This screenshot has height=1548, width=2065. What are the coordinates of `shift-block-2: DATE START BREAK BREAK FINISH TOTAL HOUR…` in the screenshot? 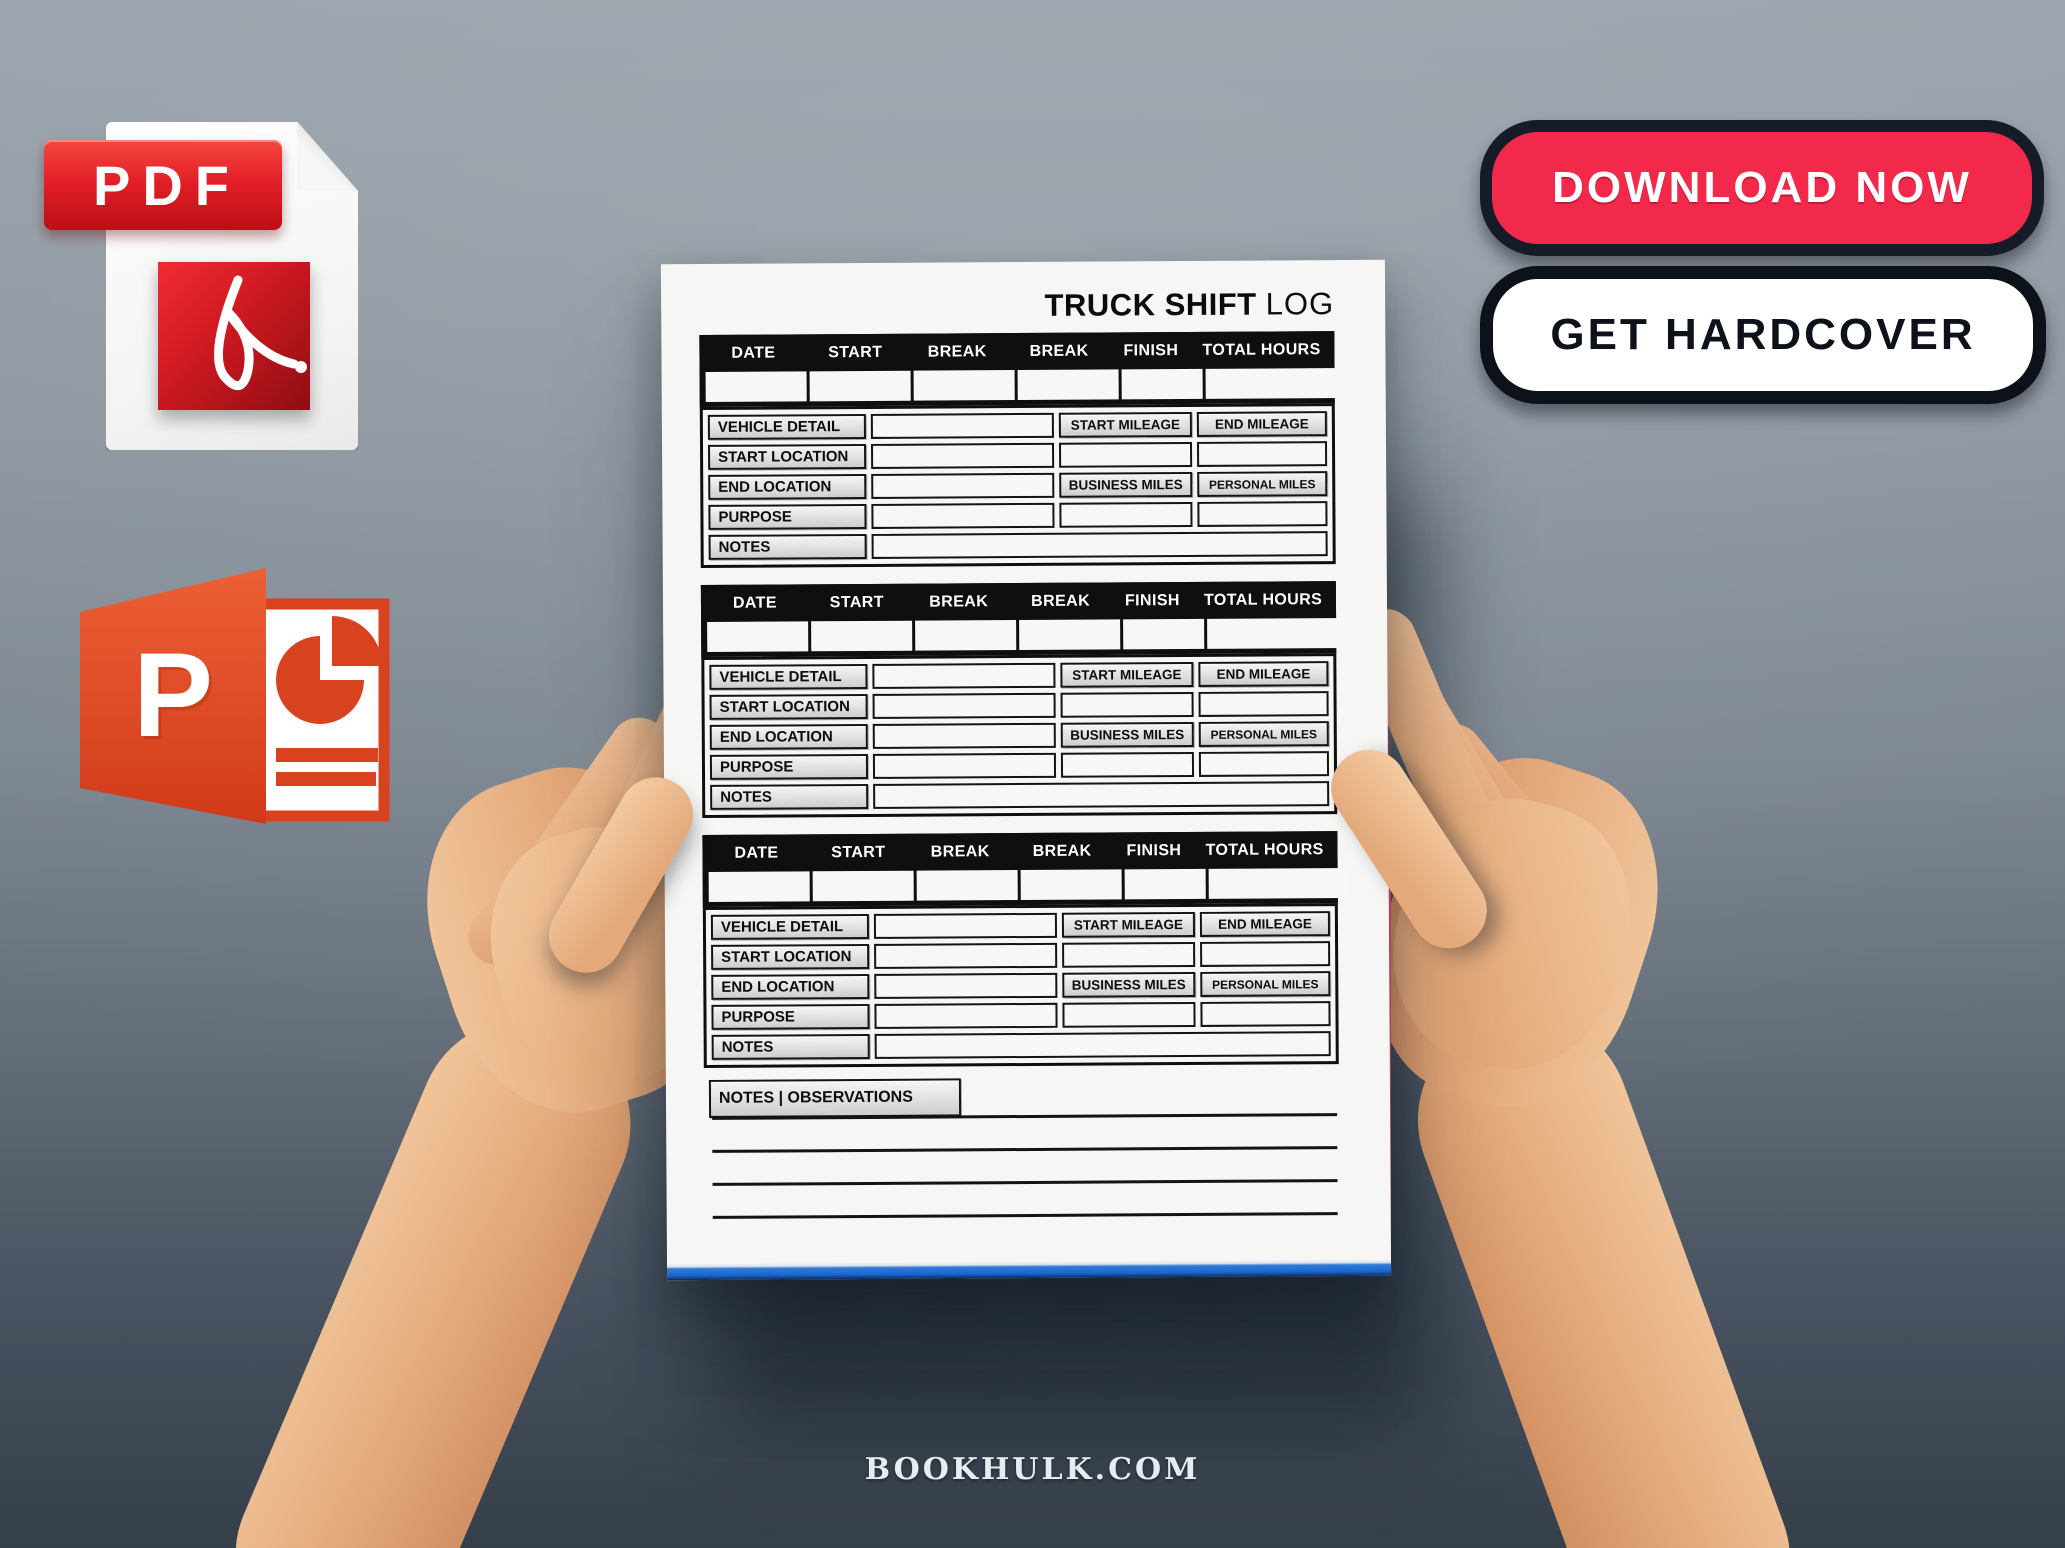 It's located at (1023, 703).